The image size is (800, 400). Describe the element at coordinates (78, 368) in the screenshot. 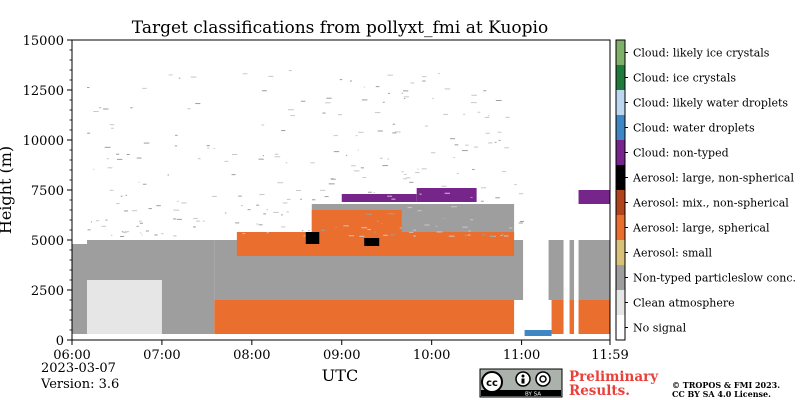

I see `date-label: 2023-03-07` at that location.